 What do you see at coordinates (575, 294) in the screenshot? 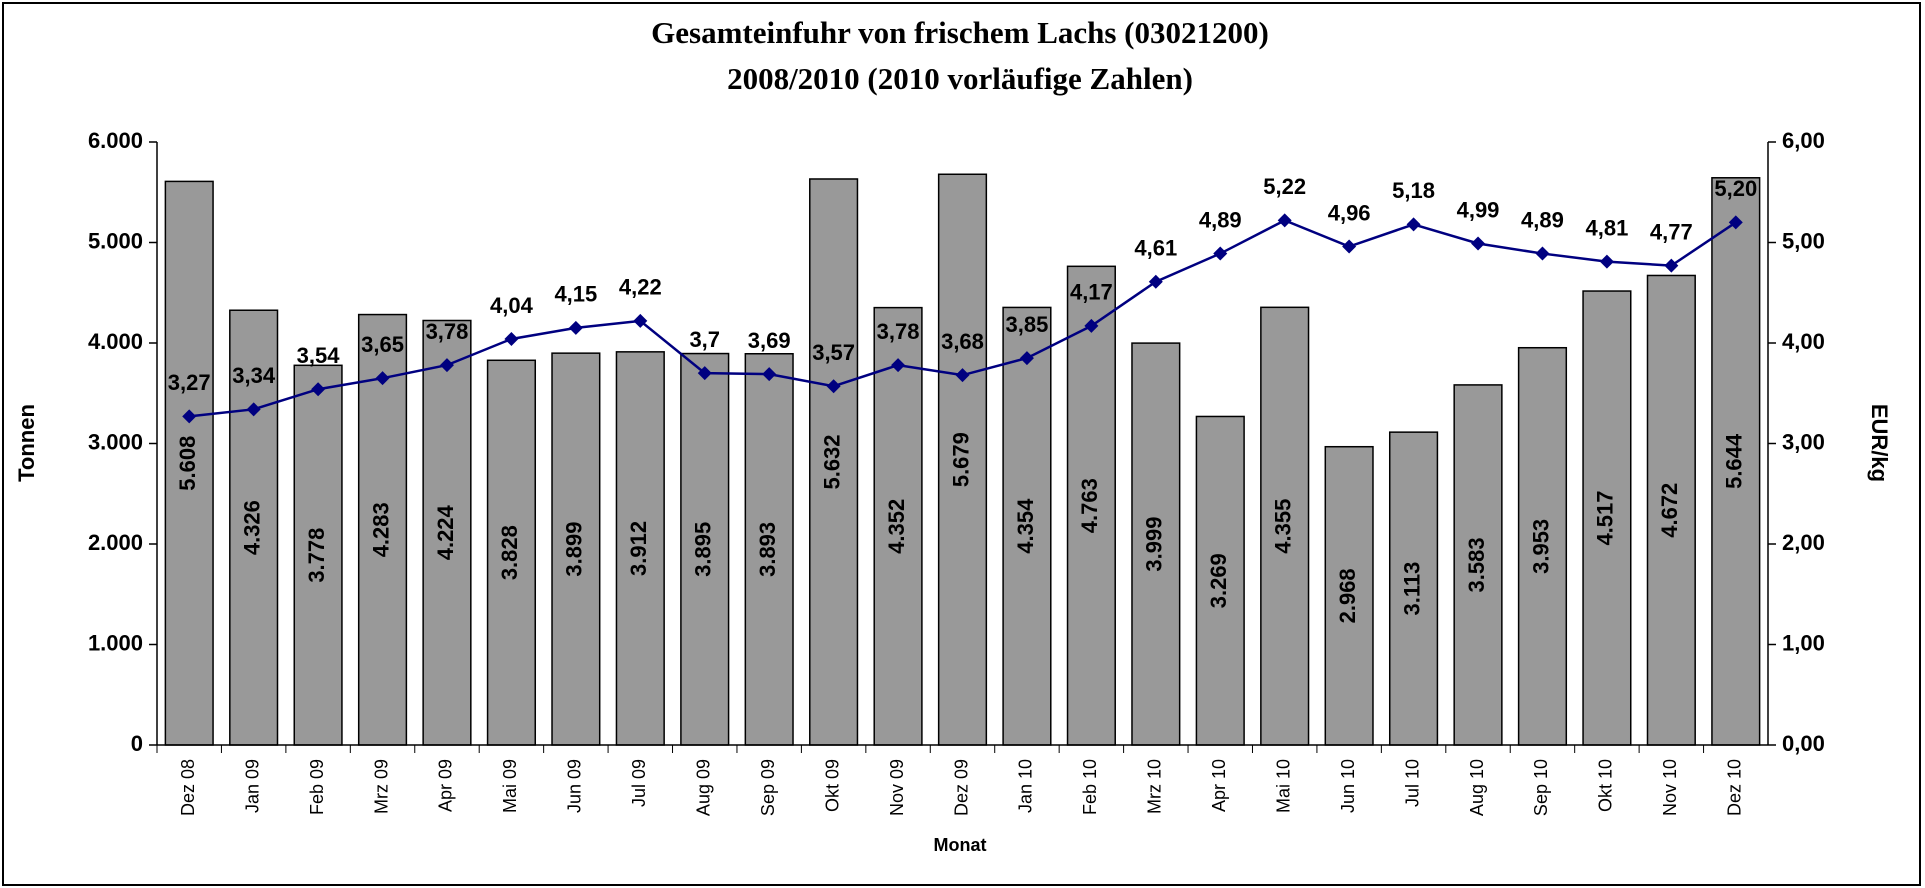
I see `line-value-label: 4,15` at bounding box center [575, 294].